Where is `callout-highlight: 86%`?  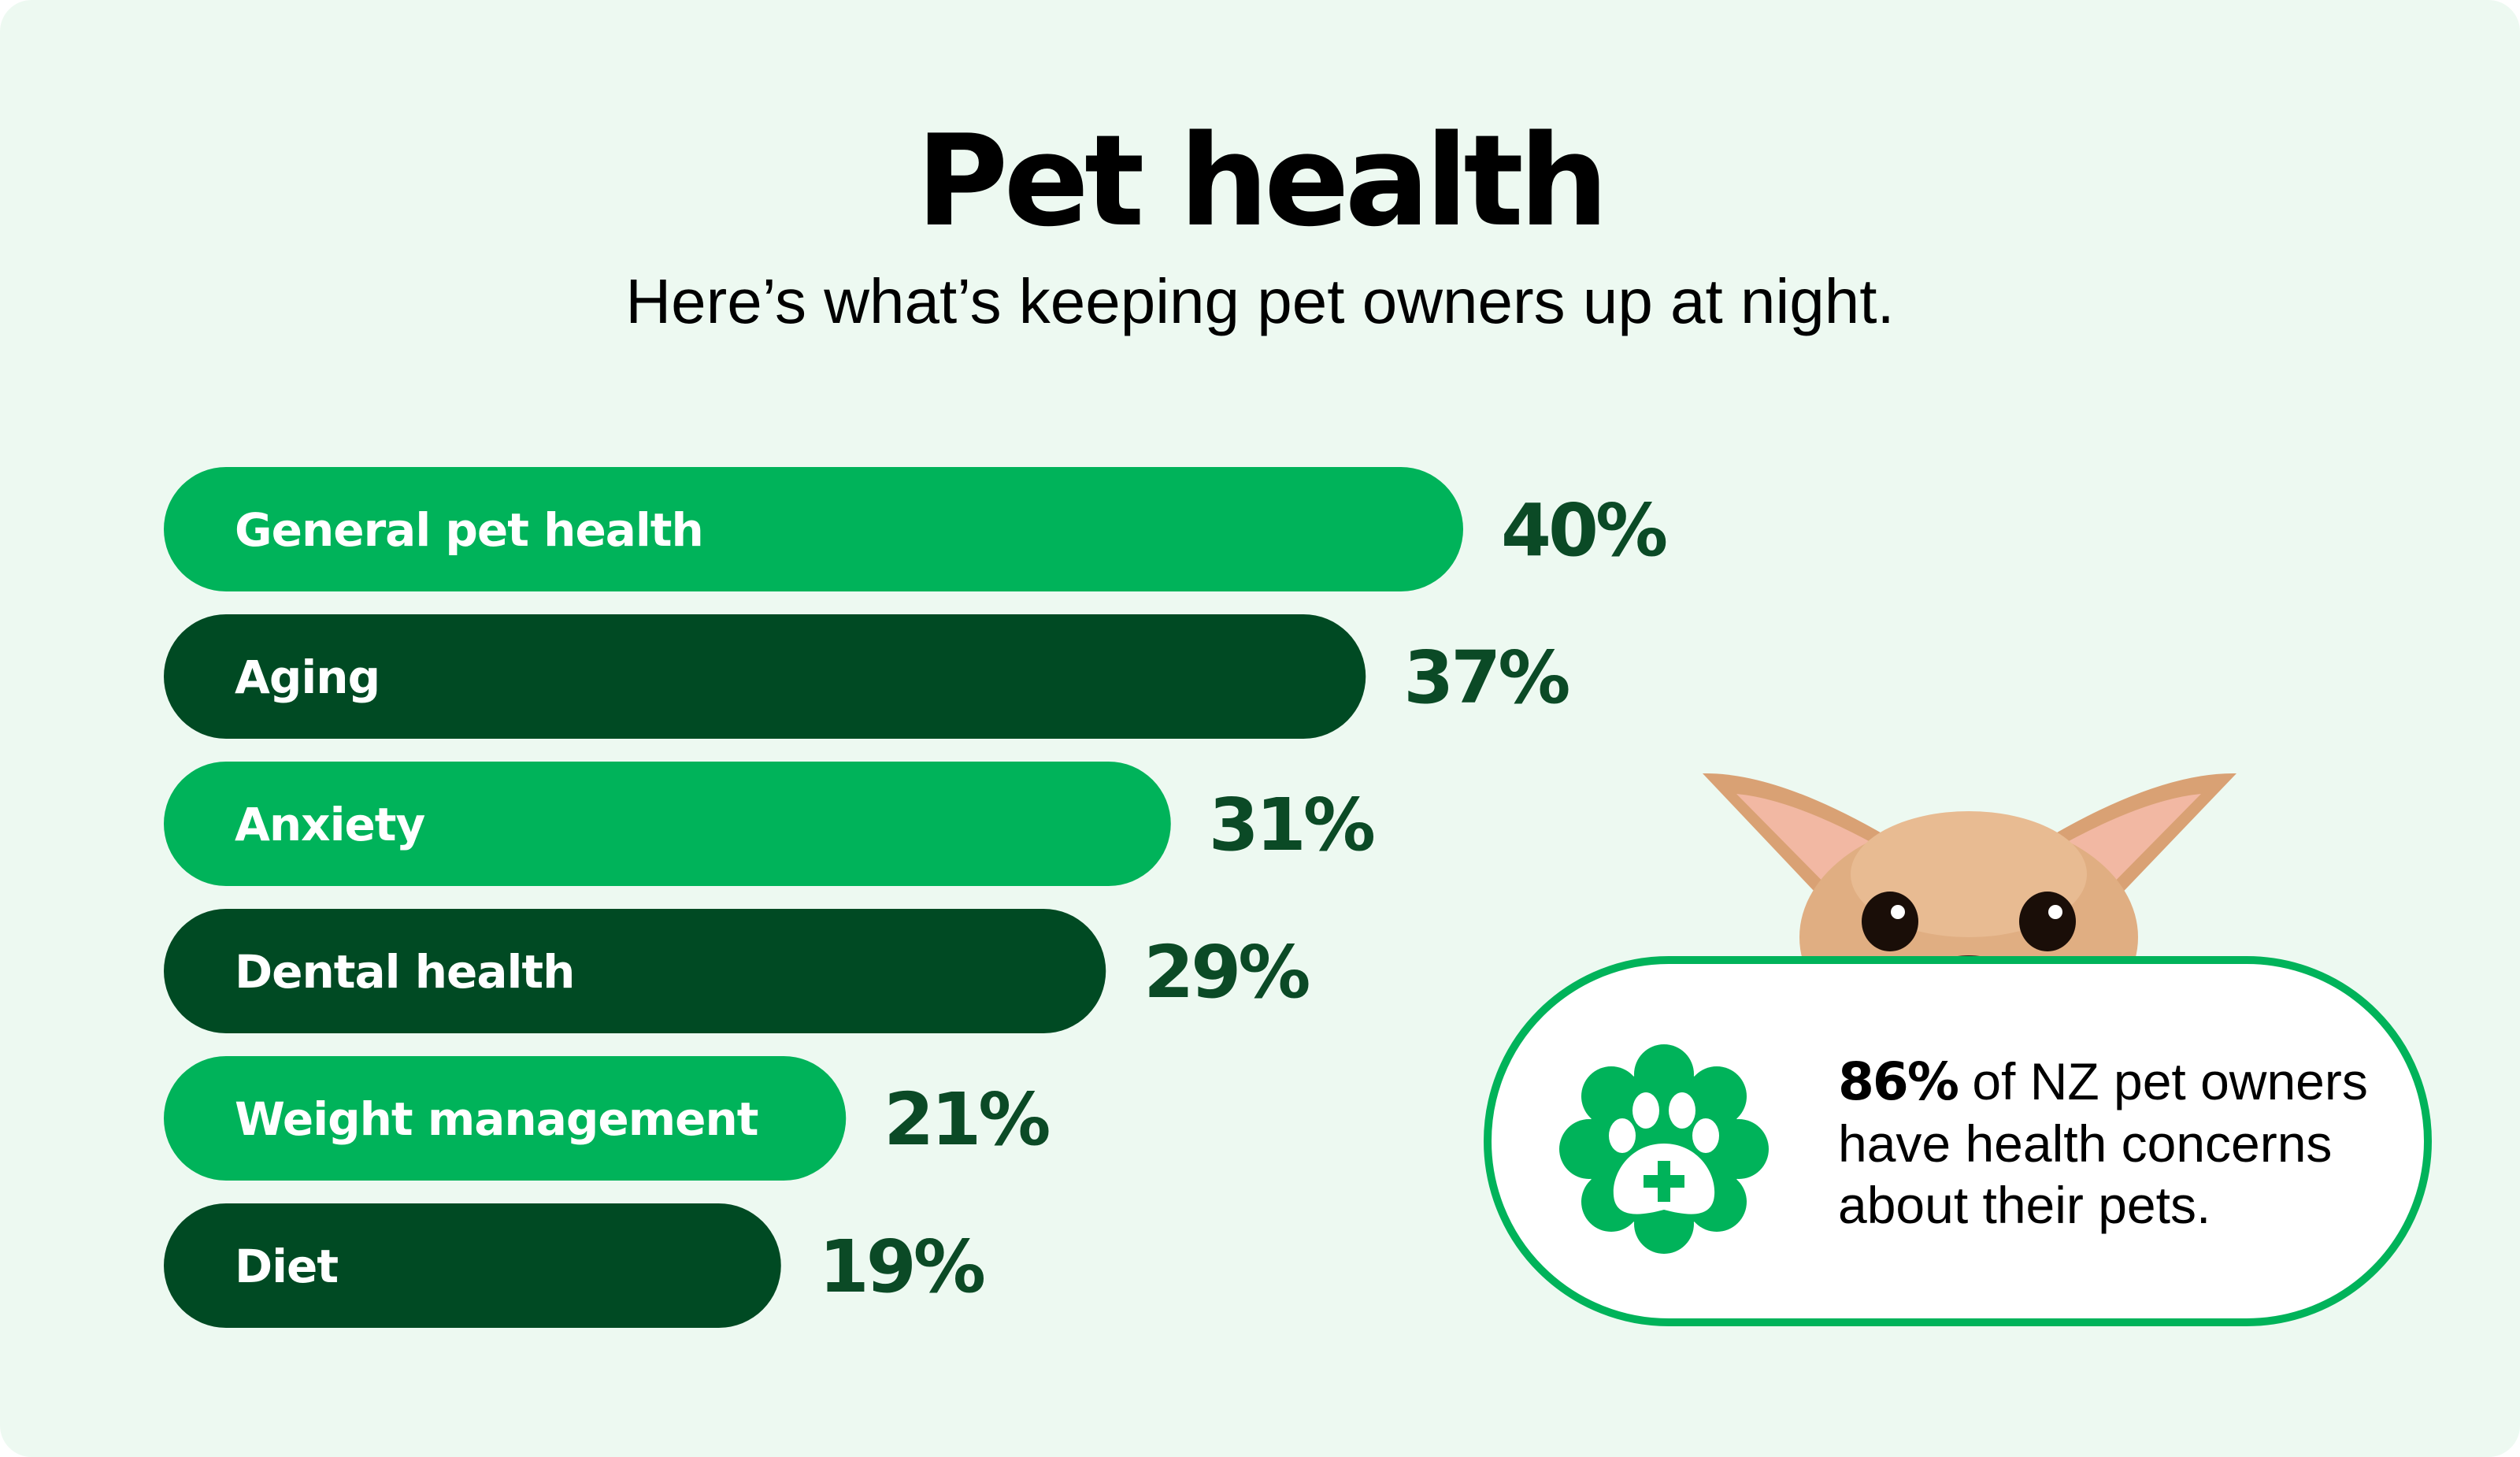
callout-highlight: 86% is located at coordinates (1898, 1081).